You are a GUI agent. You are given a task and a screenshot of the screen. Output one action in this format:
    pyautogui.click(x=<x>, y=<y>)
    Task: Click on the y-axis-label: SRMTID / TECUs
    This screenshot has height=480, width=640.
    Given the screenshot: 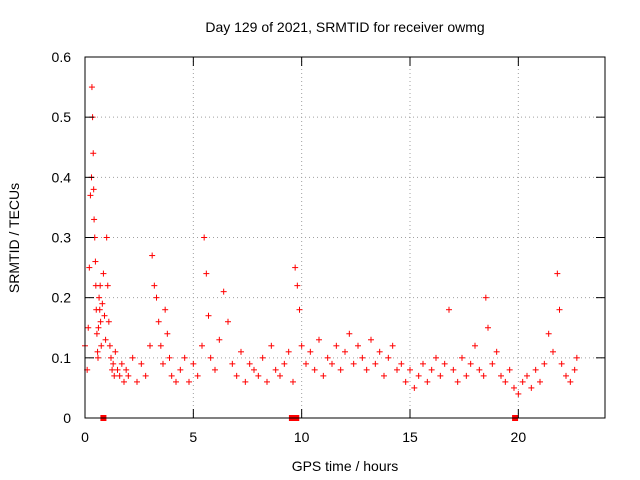 What is the action you would take?
    pyautogui.click(x=14, y=238)
    